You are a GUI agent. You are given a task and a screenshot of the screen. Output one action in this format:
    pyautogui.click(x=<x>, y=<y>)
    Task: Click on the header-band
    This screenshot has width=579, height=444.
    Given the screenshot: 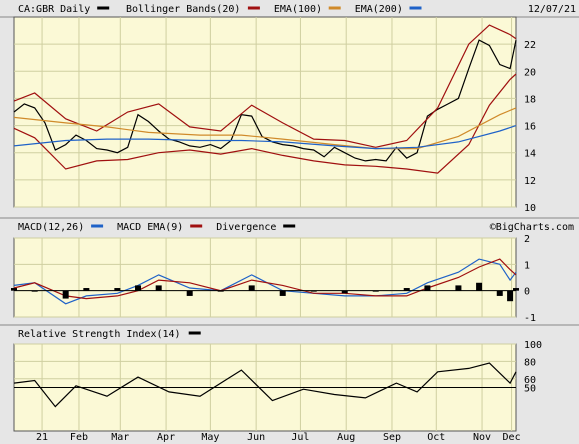 What is the action you would take?
    pyautogui.click(x=289, y=8)
    